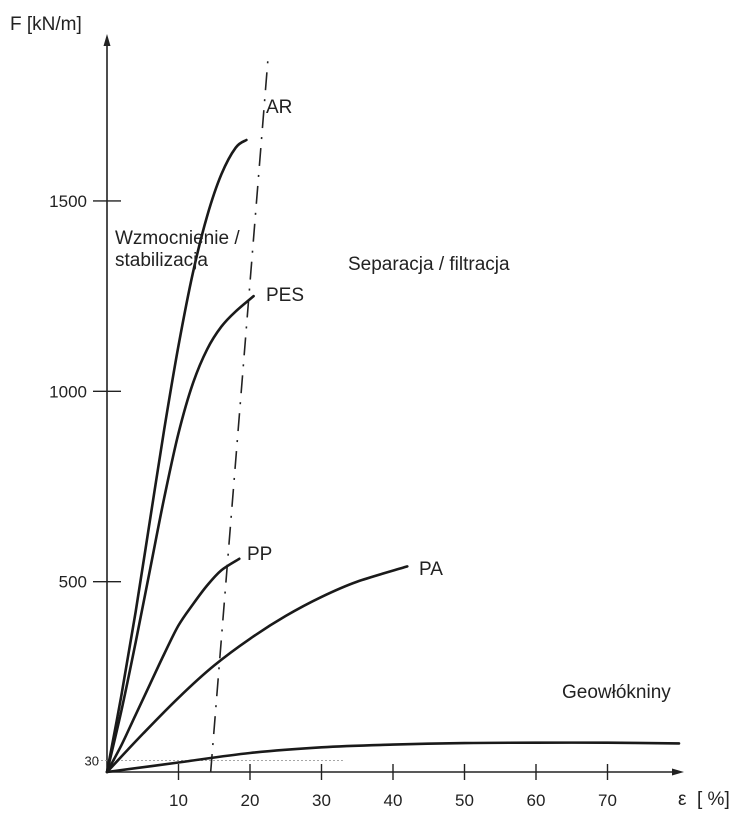 The image size is (750, 827). I want to click on y-marker-label: 30, so click(92, 761).